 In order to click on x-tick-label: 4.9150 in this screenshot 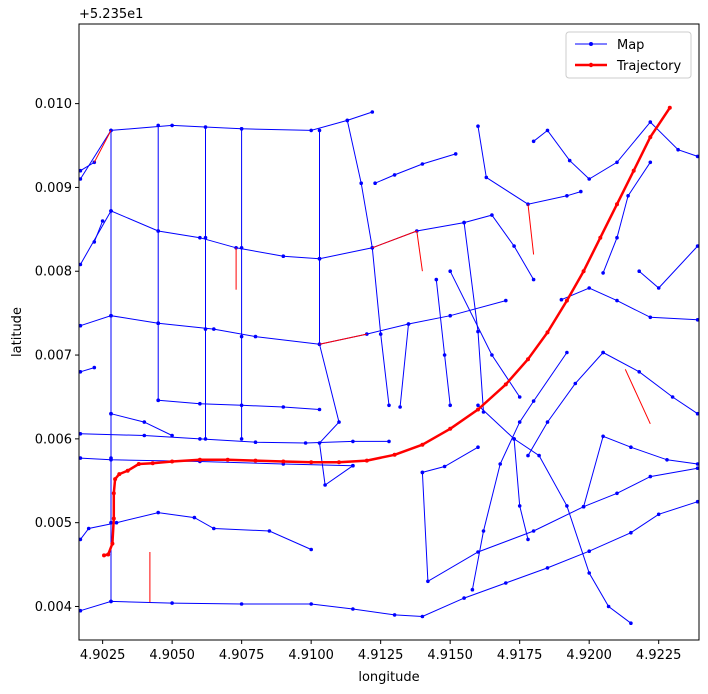, I will do `click(450, 655)`.